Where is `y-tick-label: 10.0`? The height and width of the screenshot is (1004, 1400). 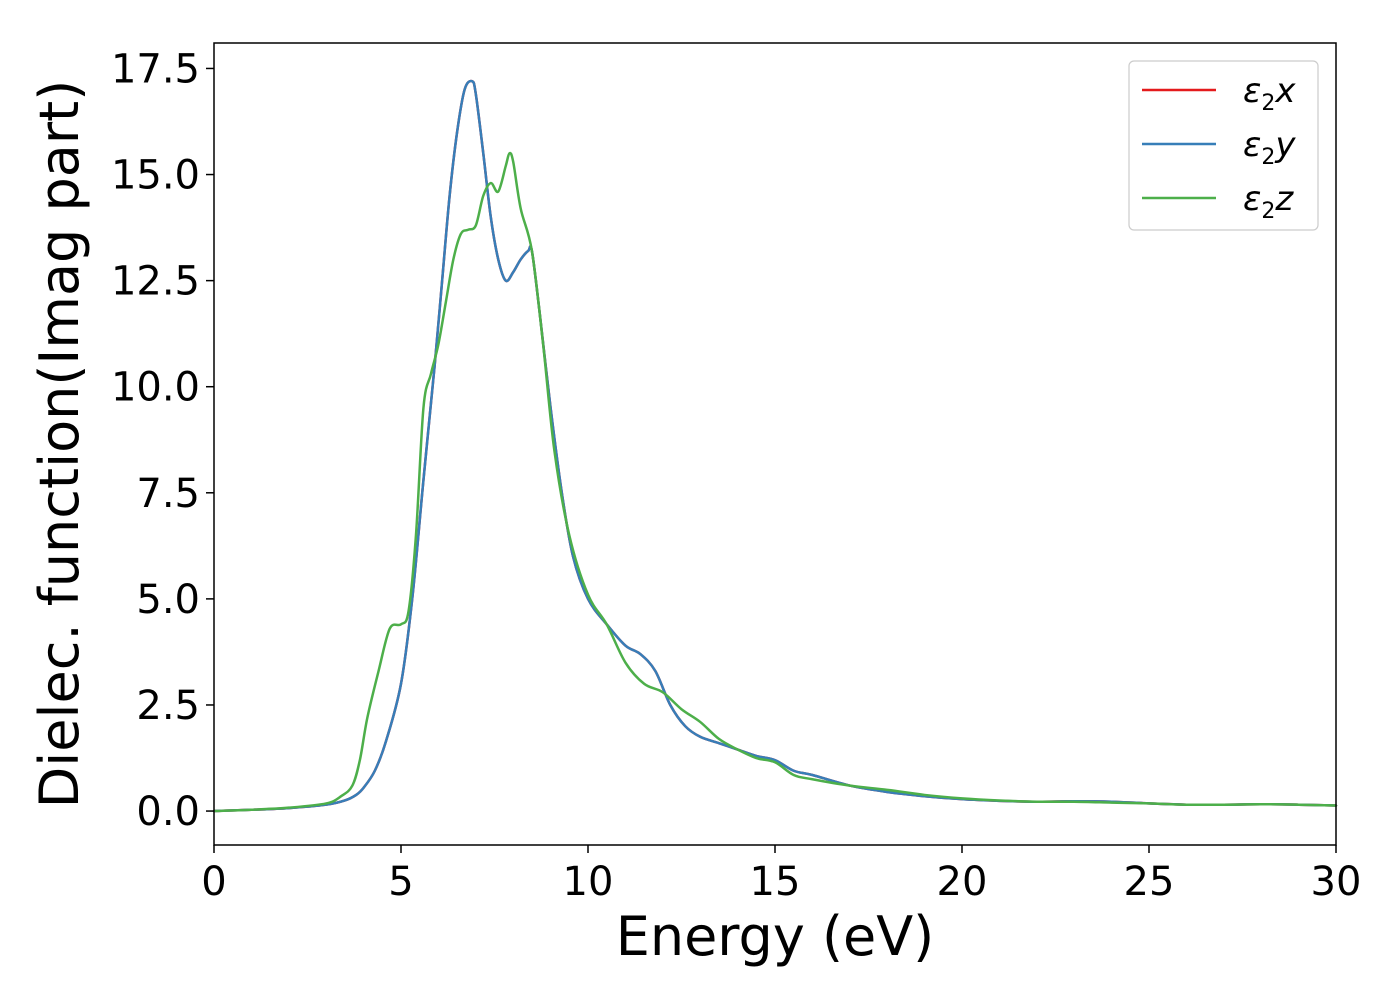
y-tick-label: 10.0 is located at coordinates (155, 388).